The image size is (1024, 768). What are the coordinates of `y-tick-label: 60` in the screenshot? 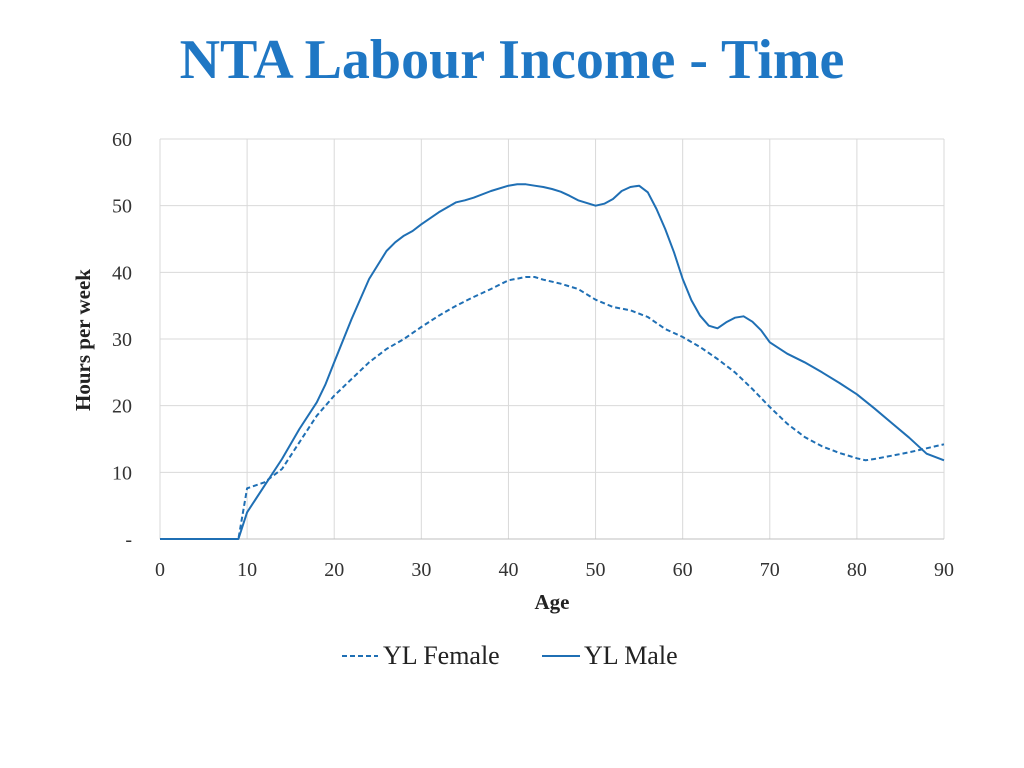 It's located at (122, 140).